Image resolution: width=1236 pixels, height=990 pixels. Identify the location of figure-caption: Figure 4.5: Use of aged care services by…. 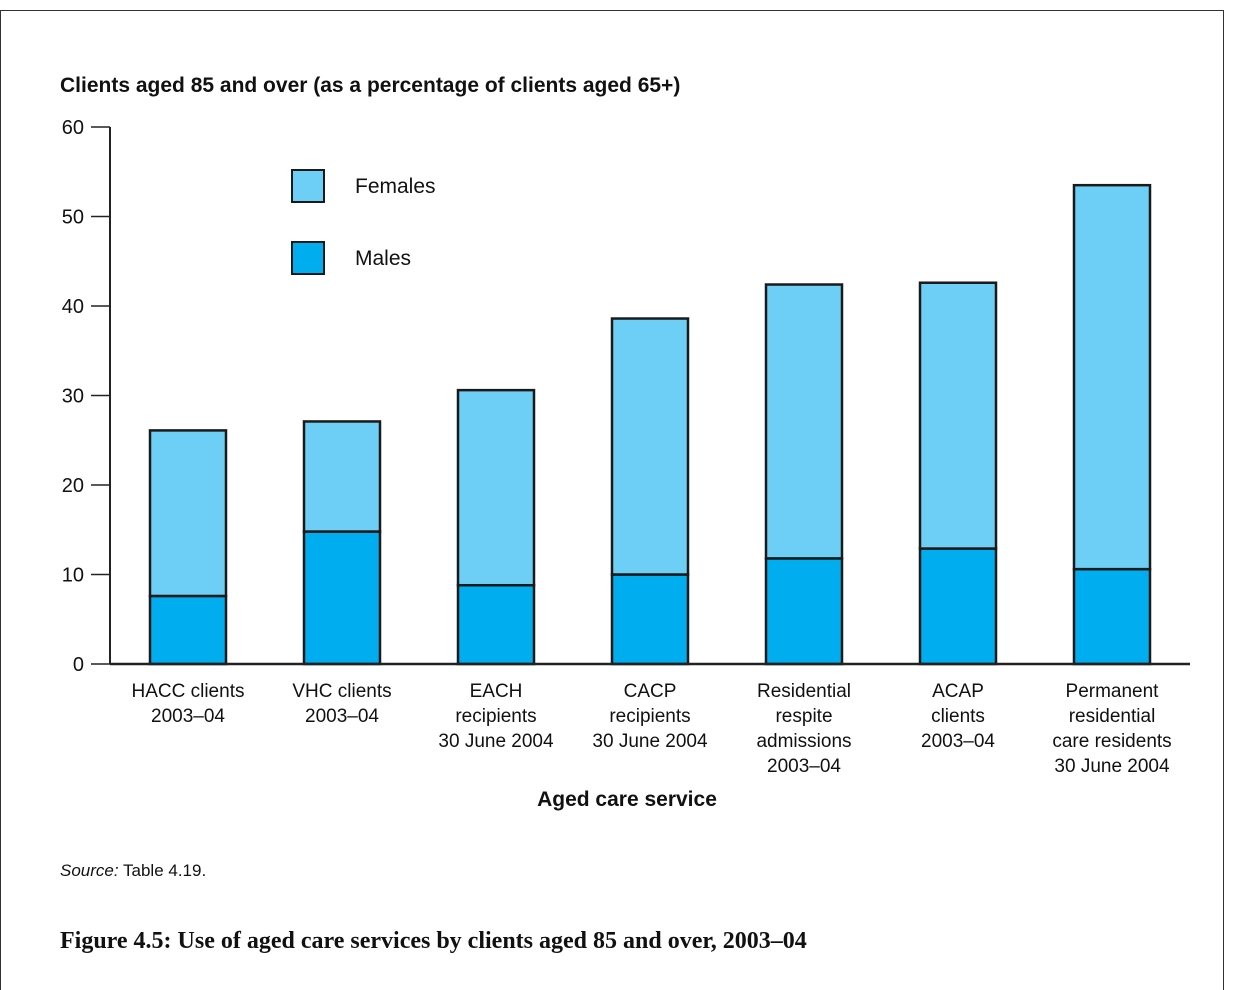
(433, 941).